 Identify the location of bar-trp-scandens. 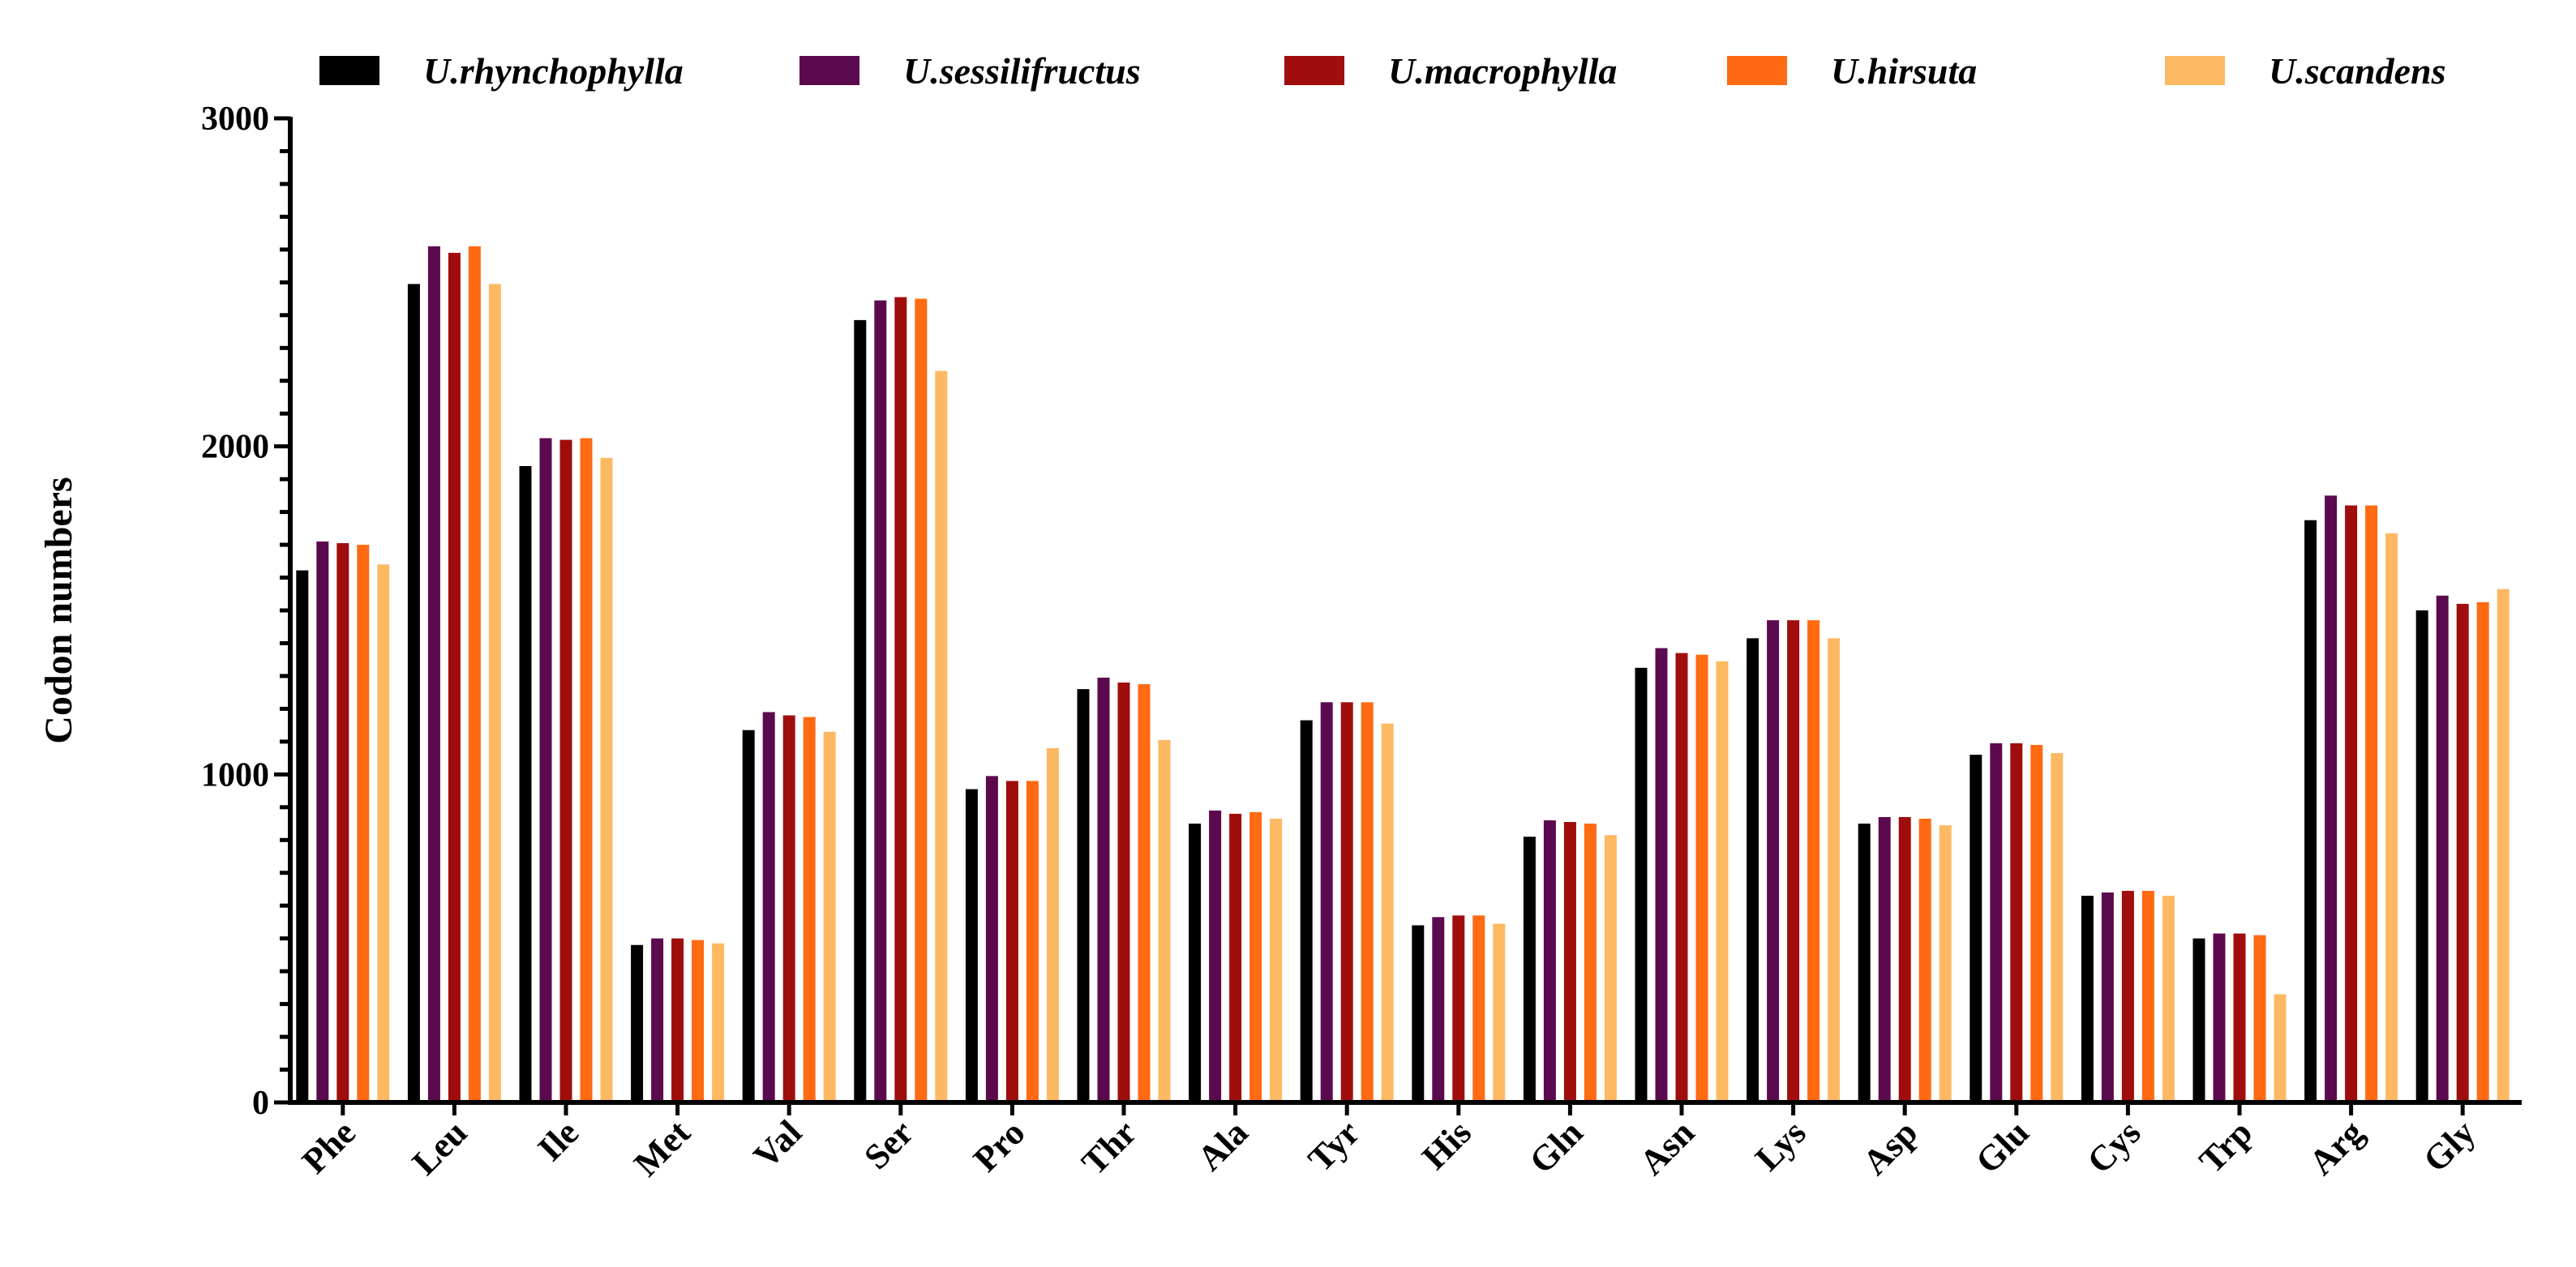
(2280, 1048).